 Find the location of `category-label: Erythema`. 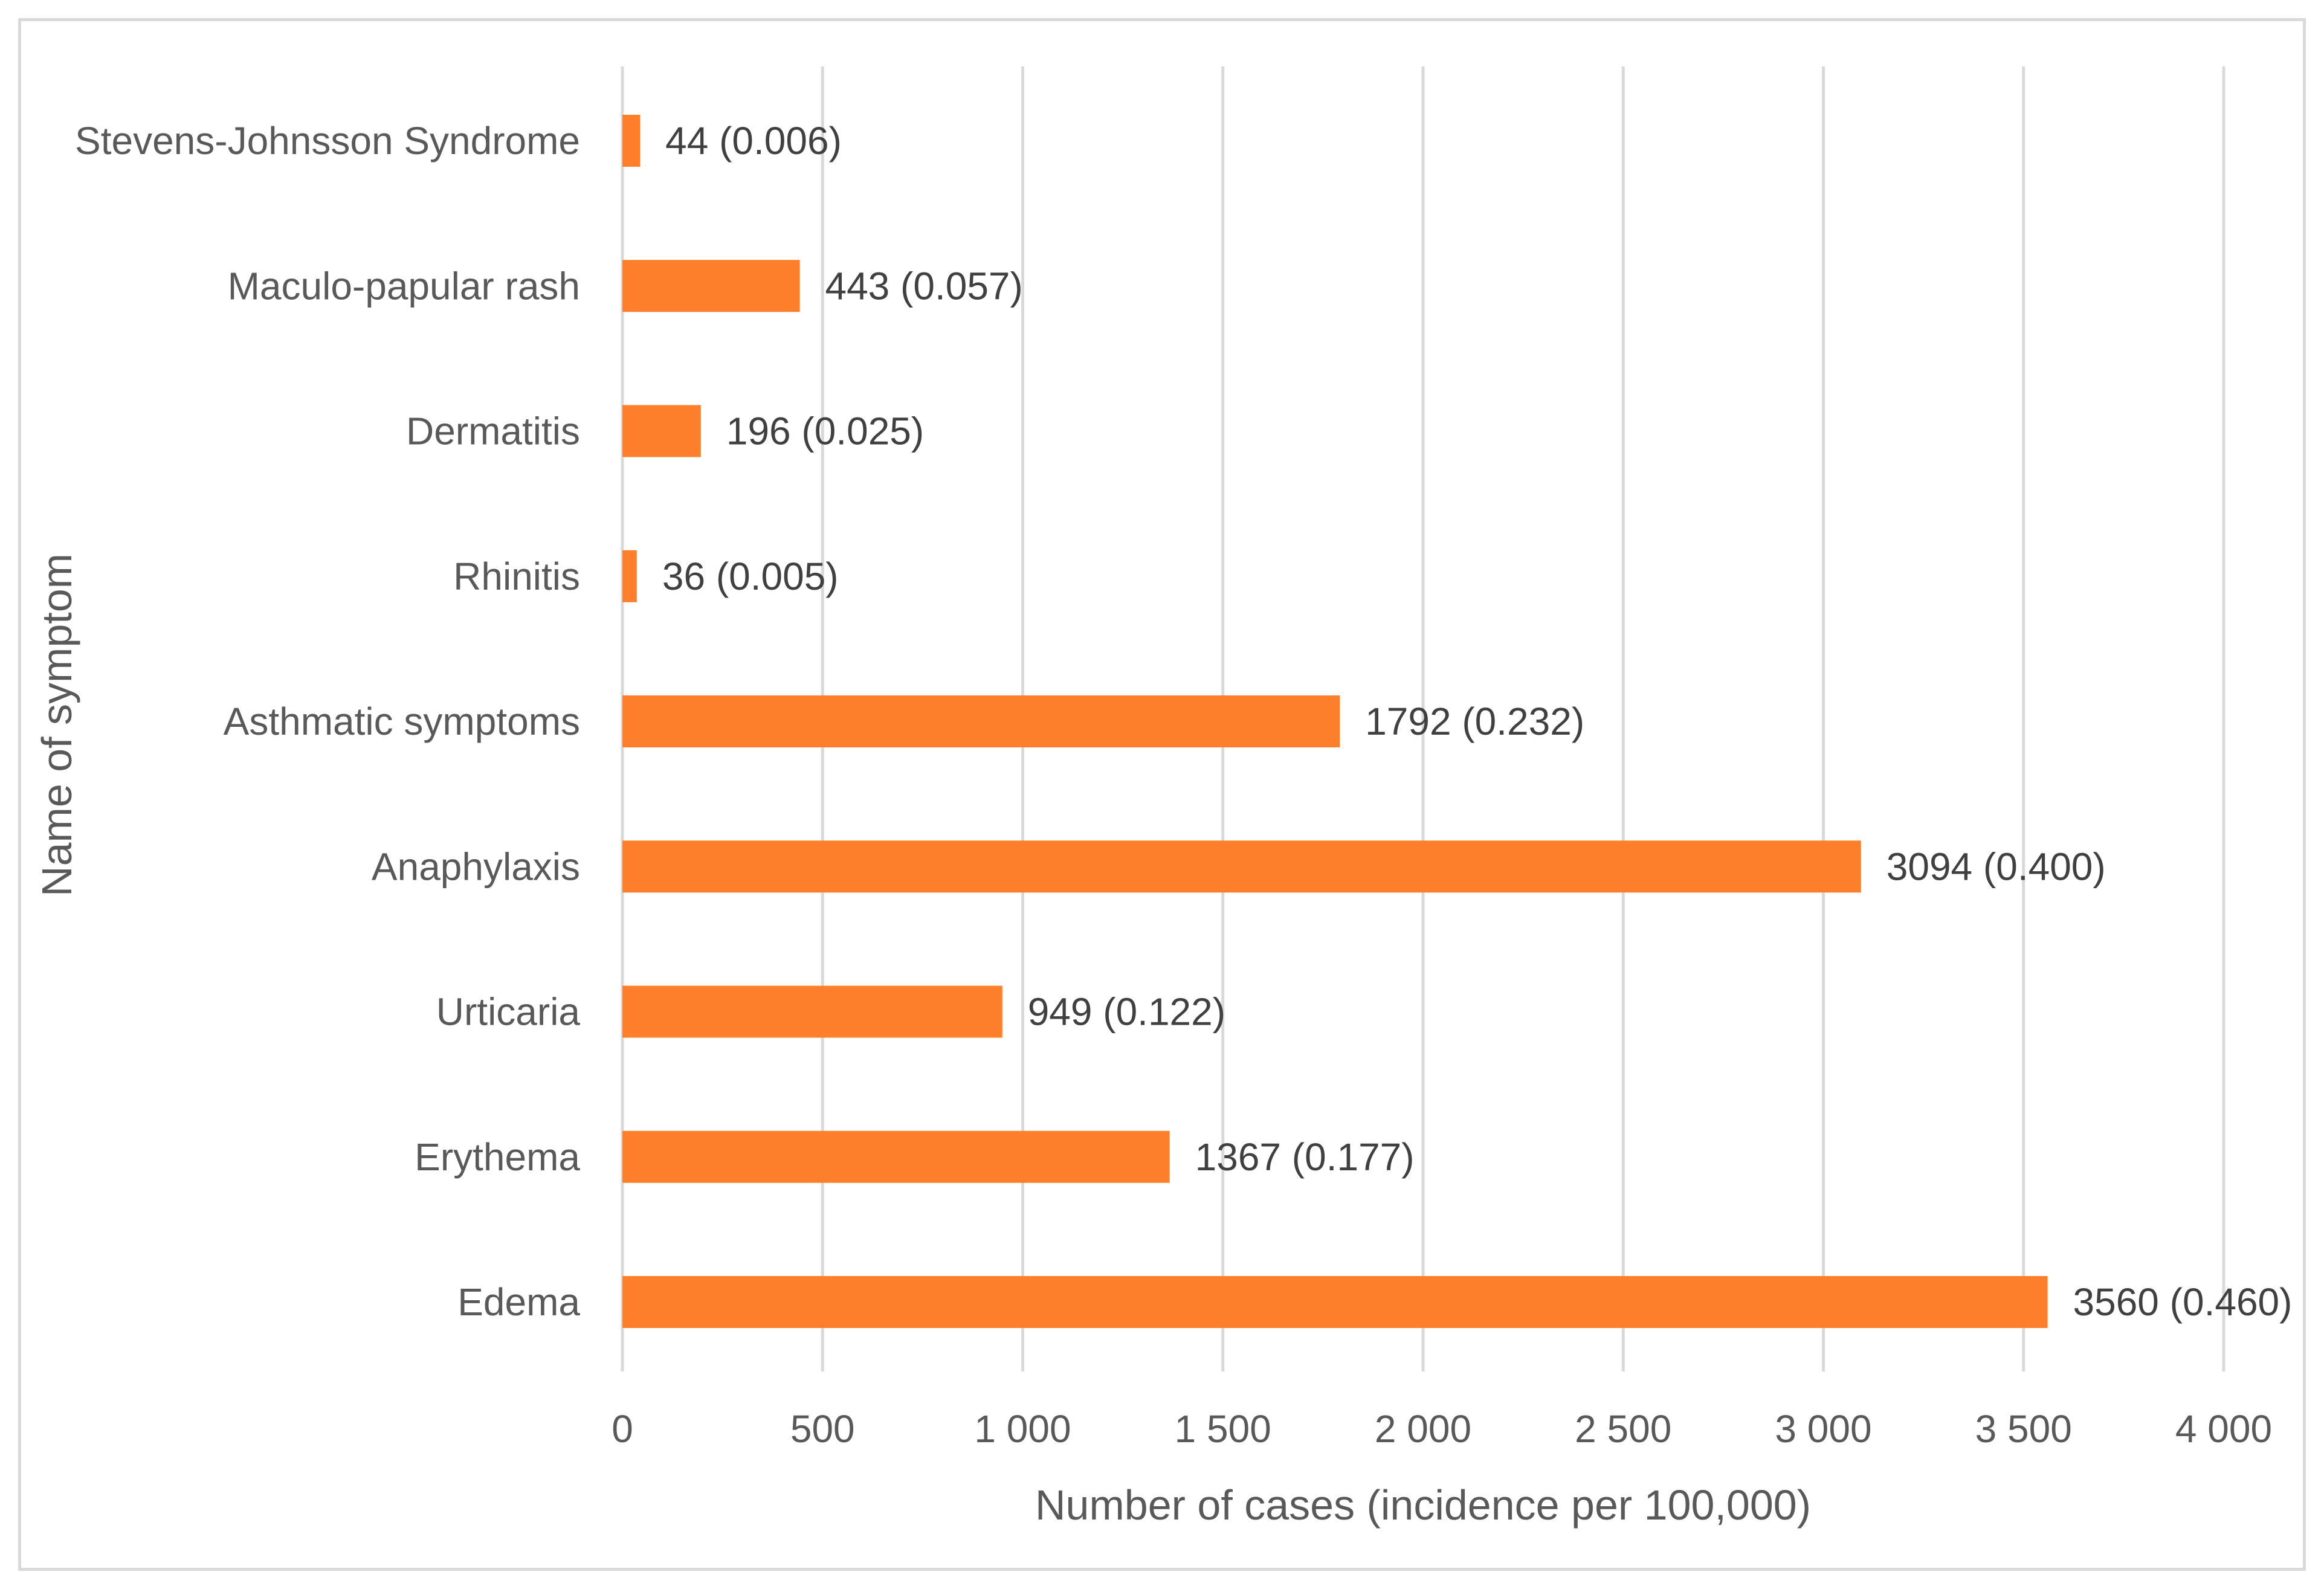

category-label: Erythema is located at coordinates (498, 1157).